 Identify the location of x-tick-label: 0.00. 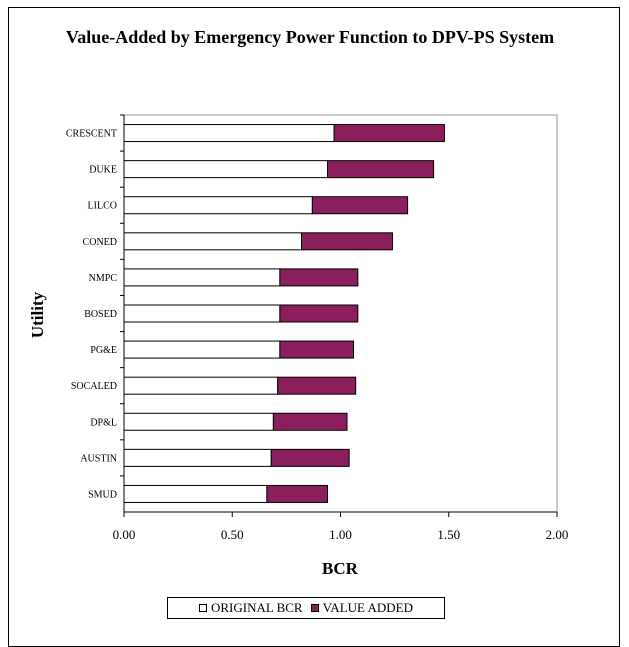
(124, 534).